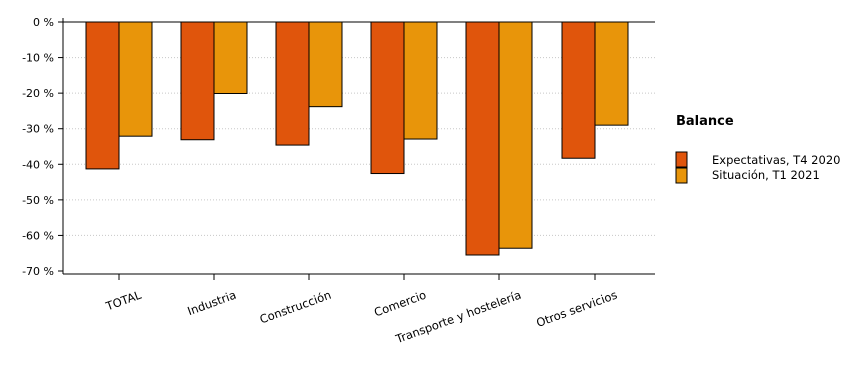 This screenshot has width=848, height=367. Describe the element at coordinates (43, 22) in the screenshot. I see `y-tick-label: 0 %` at that location.